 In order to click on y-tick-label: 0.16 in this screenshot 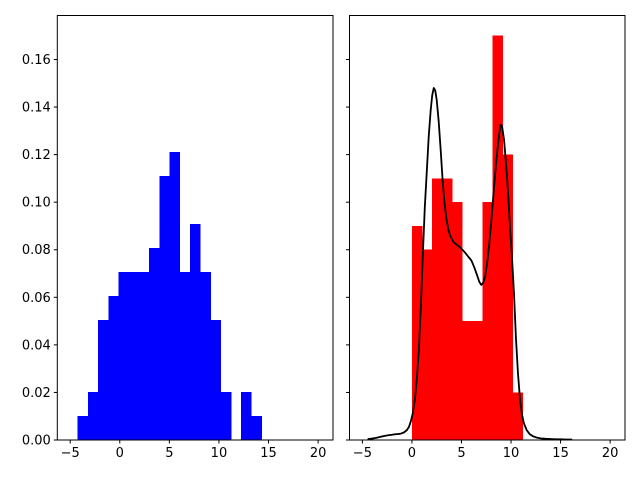, I will do `click(36, 60)`.